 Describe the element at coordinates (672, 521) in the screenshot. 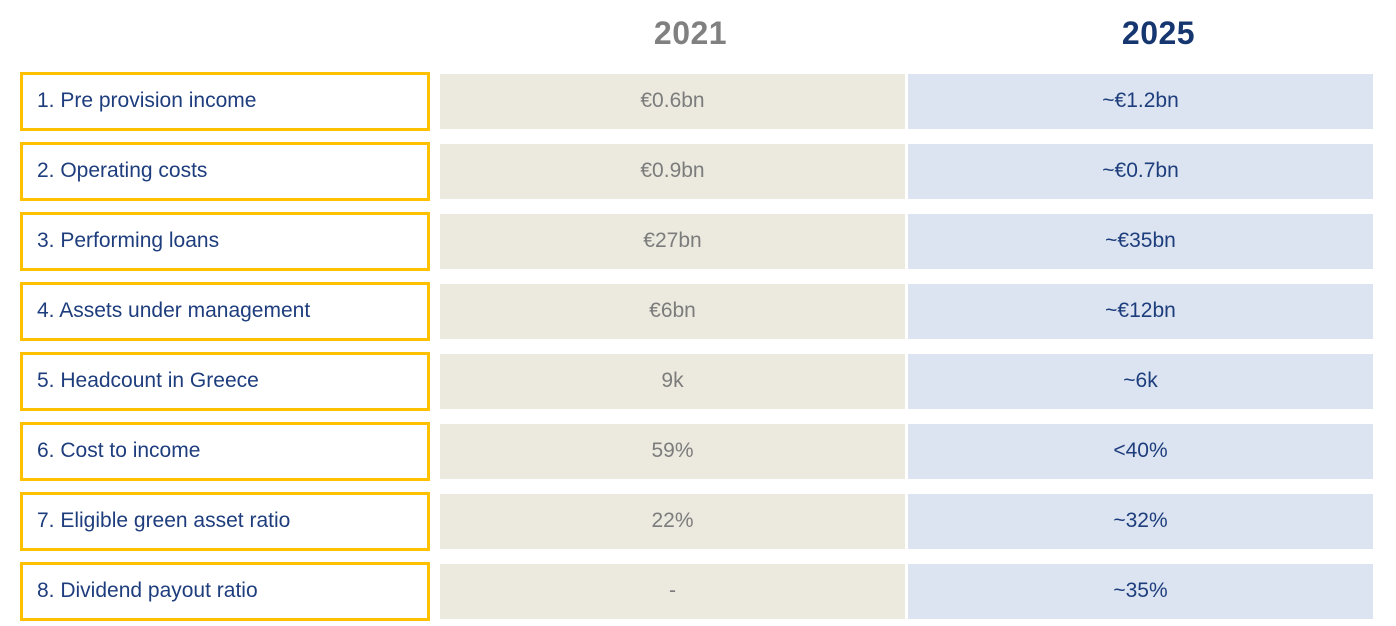

I see `value-2021: 22%` at that location.